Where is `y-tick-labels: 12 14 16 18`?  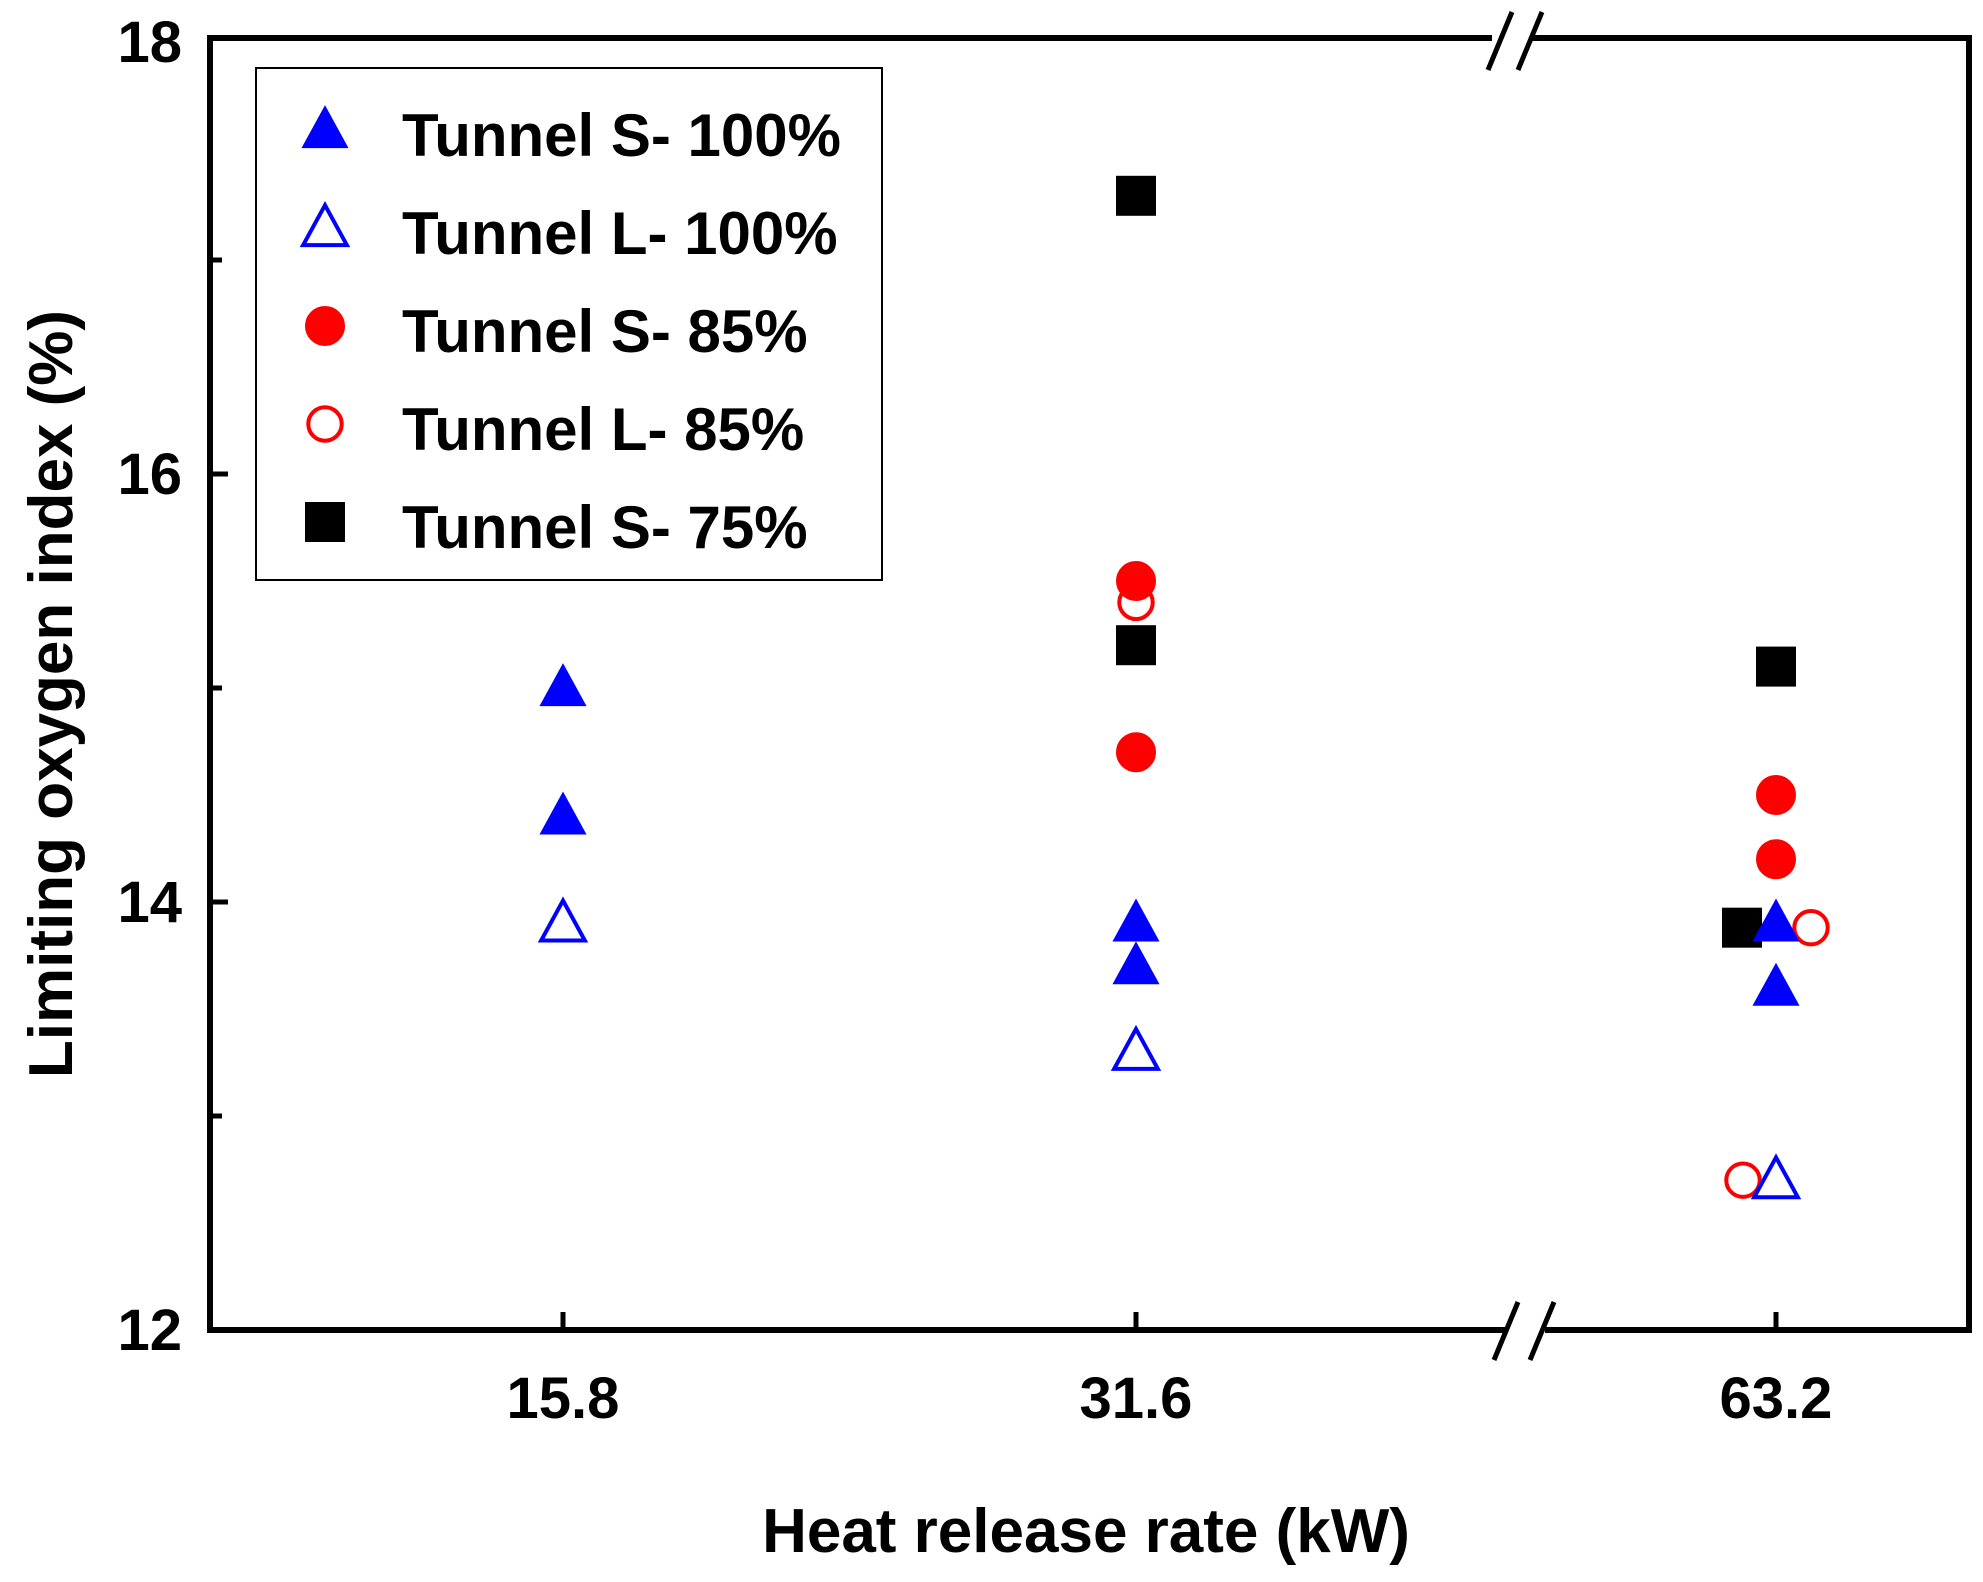
y-tick-labels: 12 14 16 18 is located at coordinates (149, 686).